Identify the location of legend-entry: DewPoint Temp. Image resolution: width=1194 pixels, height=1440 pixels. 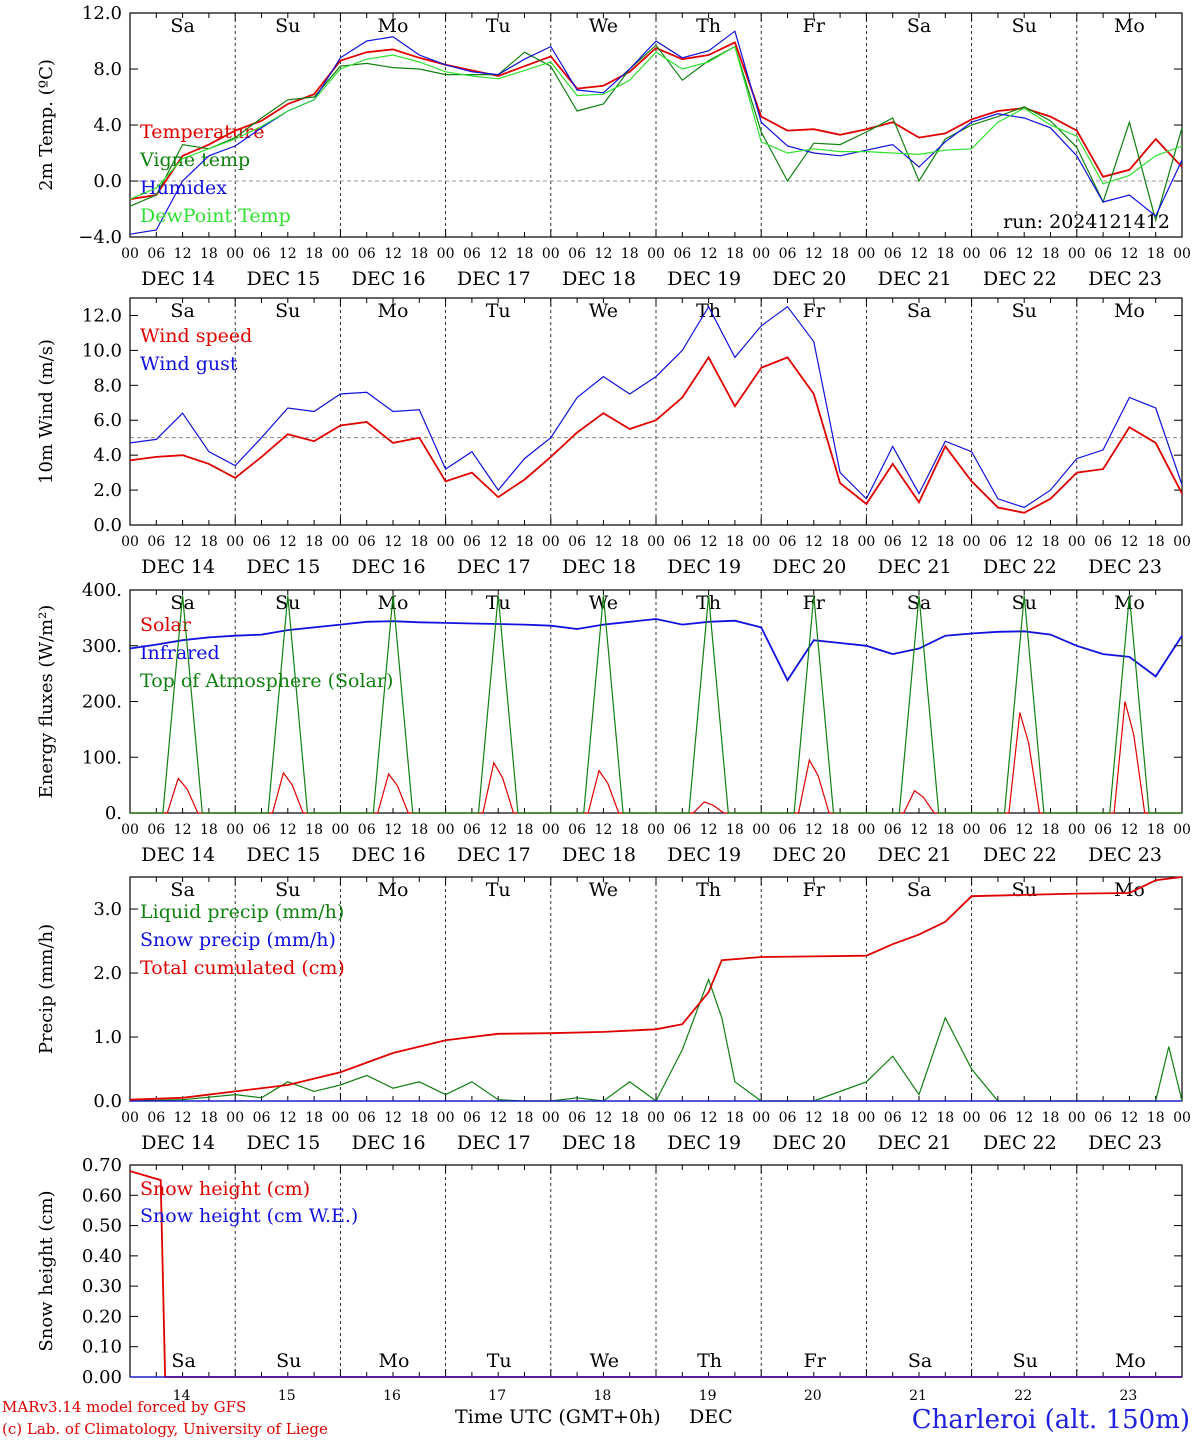
(215, 216).